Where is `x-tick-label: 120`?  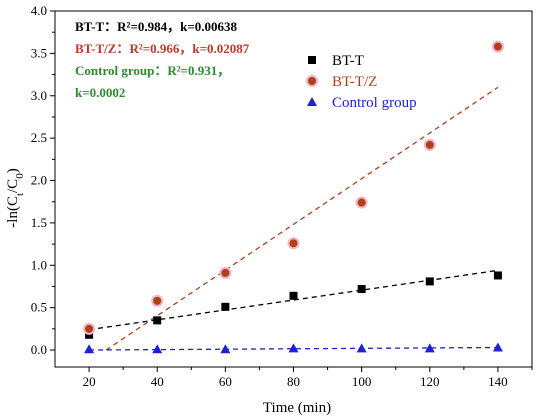
x-tick-label: 120 is located at coordinates (430, 381).